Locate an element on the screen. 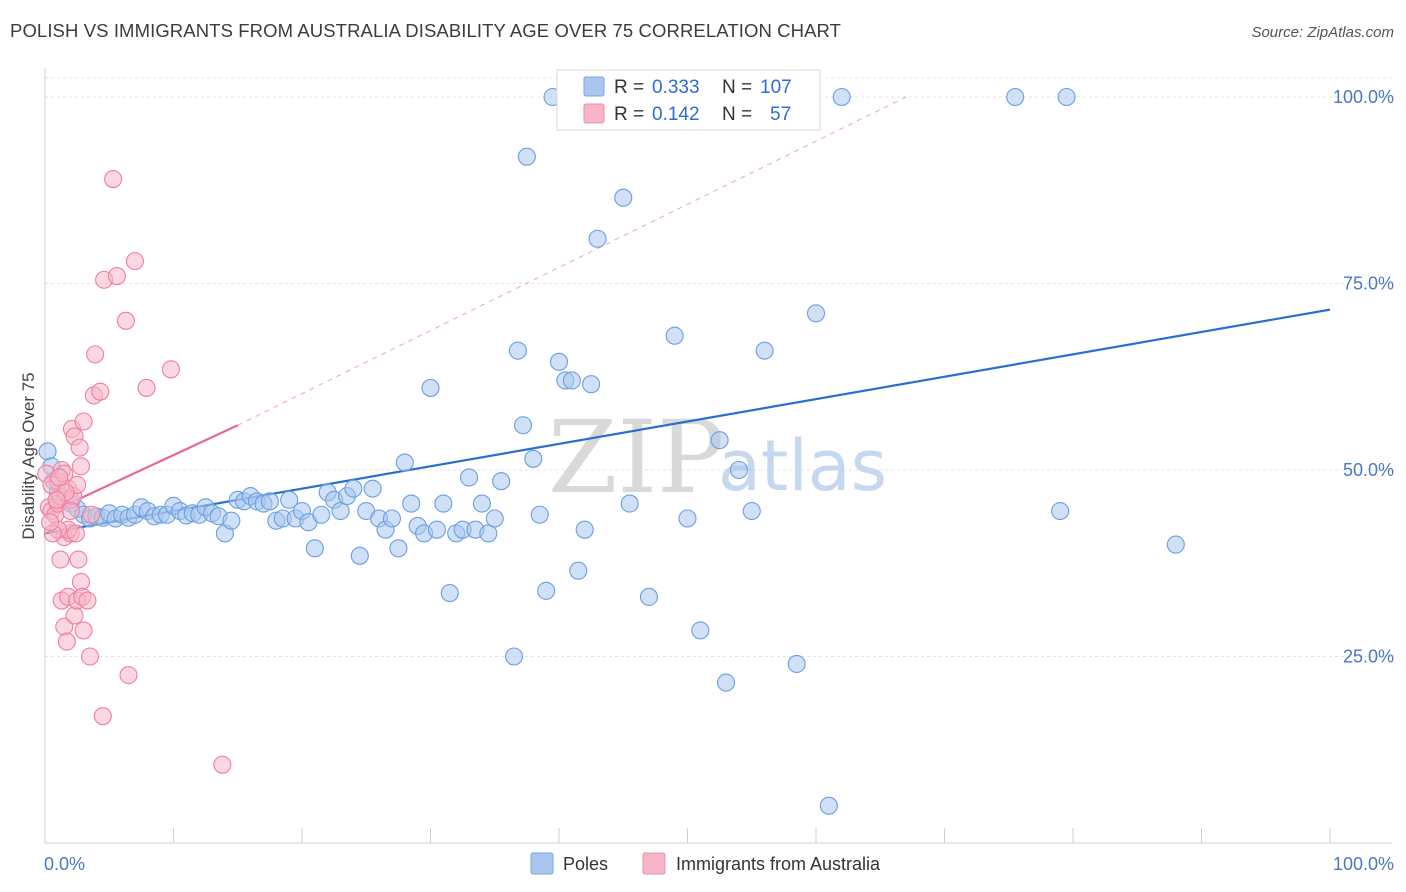 The image size is (1406, 892). source-label: Source: ZipAtlas.com is located at coordinates (1322, 32).